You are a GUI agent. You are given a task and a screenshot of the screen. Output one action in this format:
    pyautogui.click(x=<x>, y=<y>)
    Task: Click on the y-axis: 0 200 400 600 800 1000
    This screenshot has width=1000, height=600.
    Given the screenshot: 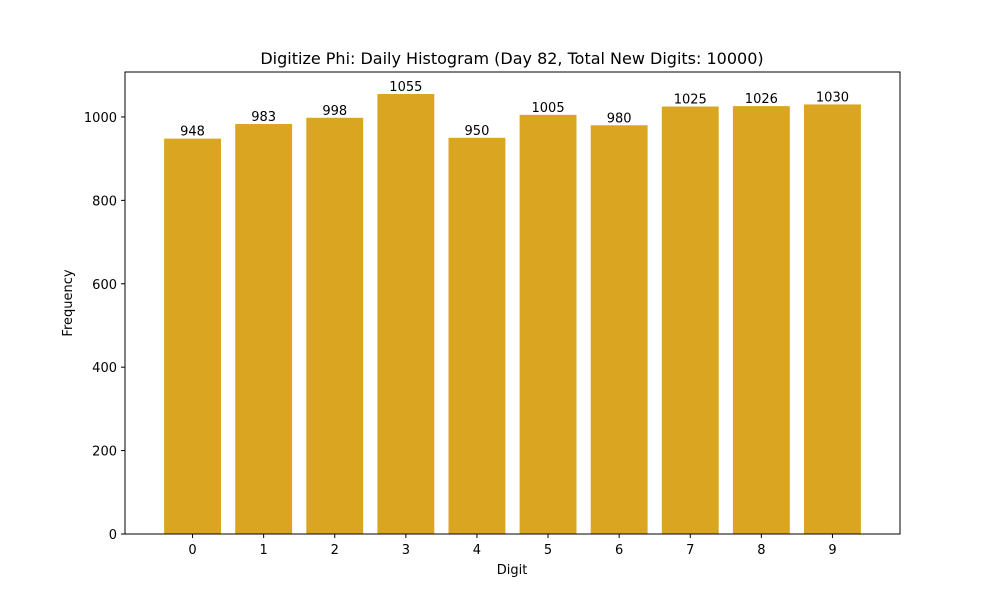 What is the action you would take?
    pyautogui.click(x=104, y=327)
    